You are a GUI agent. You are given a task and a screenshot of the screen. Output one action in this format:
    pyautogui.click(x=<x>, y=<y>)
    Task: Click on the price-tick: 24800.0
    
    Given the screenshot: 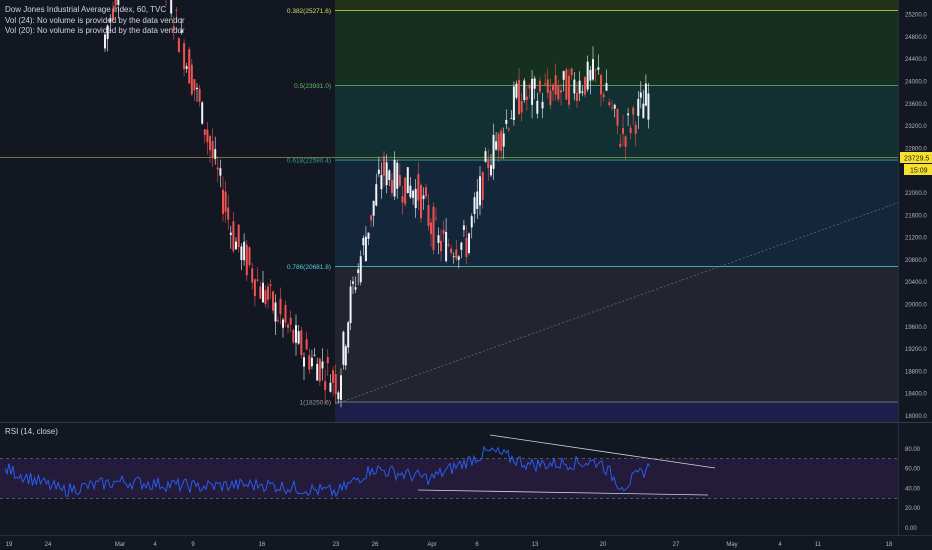 What is the action you would take?
    pyautogui.click(x=916, y=38)
    